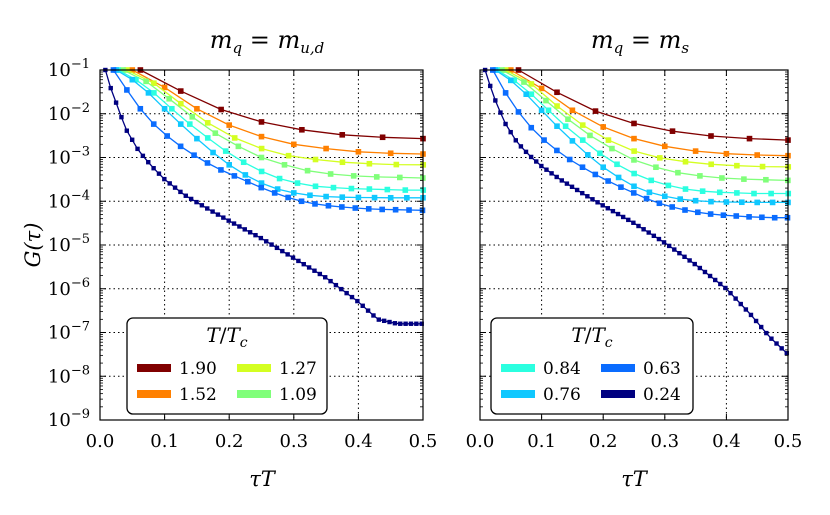 Image resolution: width=830 pixels, height=515 pixels. I want to click on series-line-1.90, so click(282, 104).